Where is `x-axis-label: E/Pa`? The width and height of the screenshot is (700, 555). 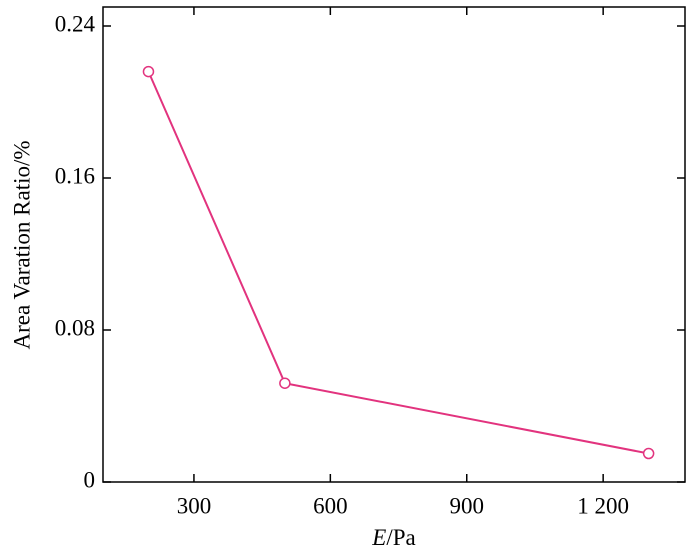 x-axis-label: E/Pa is located at coordinates (393, 537).